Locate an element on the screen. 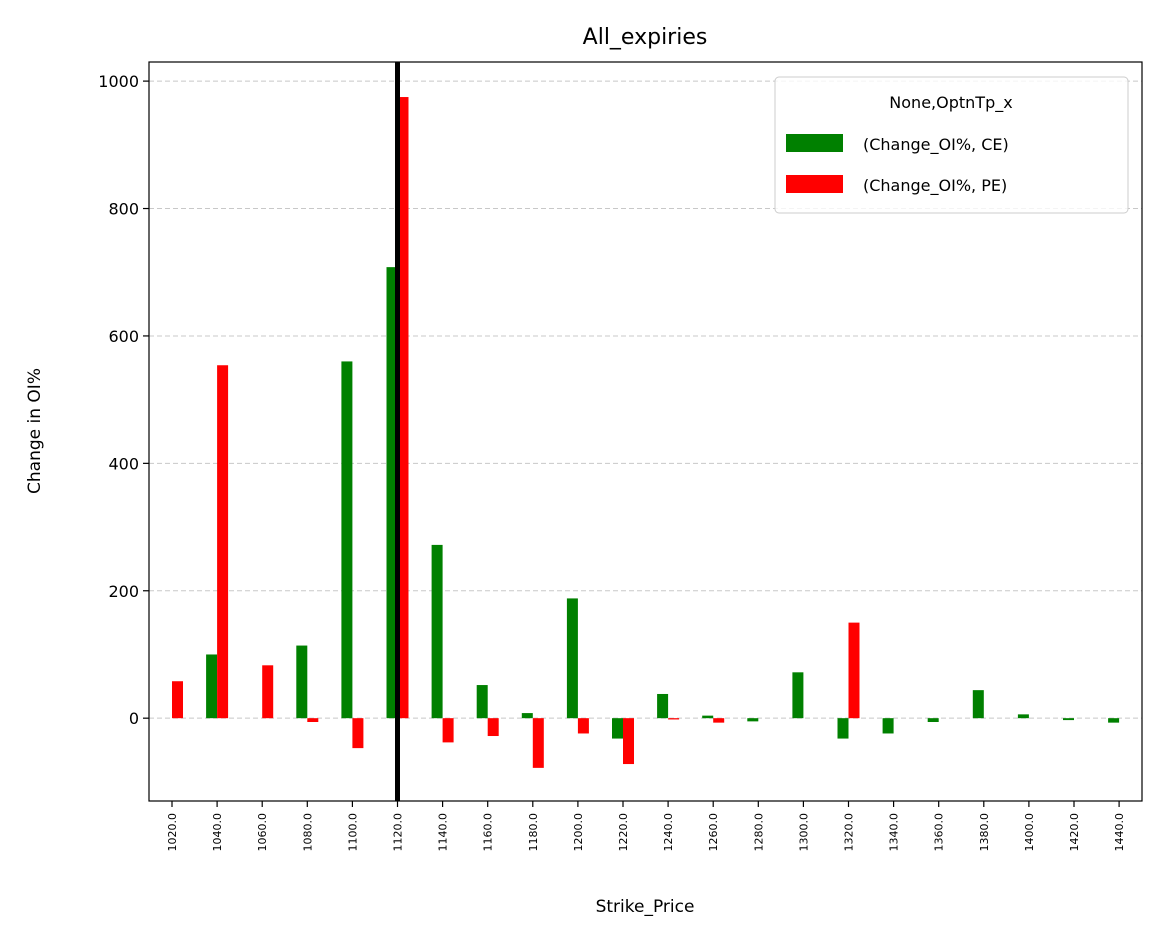  y-axis-label: Change in OI% is located at coordinates (35, 431).